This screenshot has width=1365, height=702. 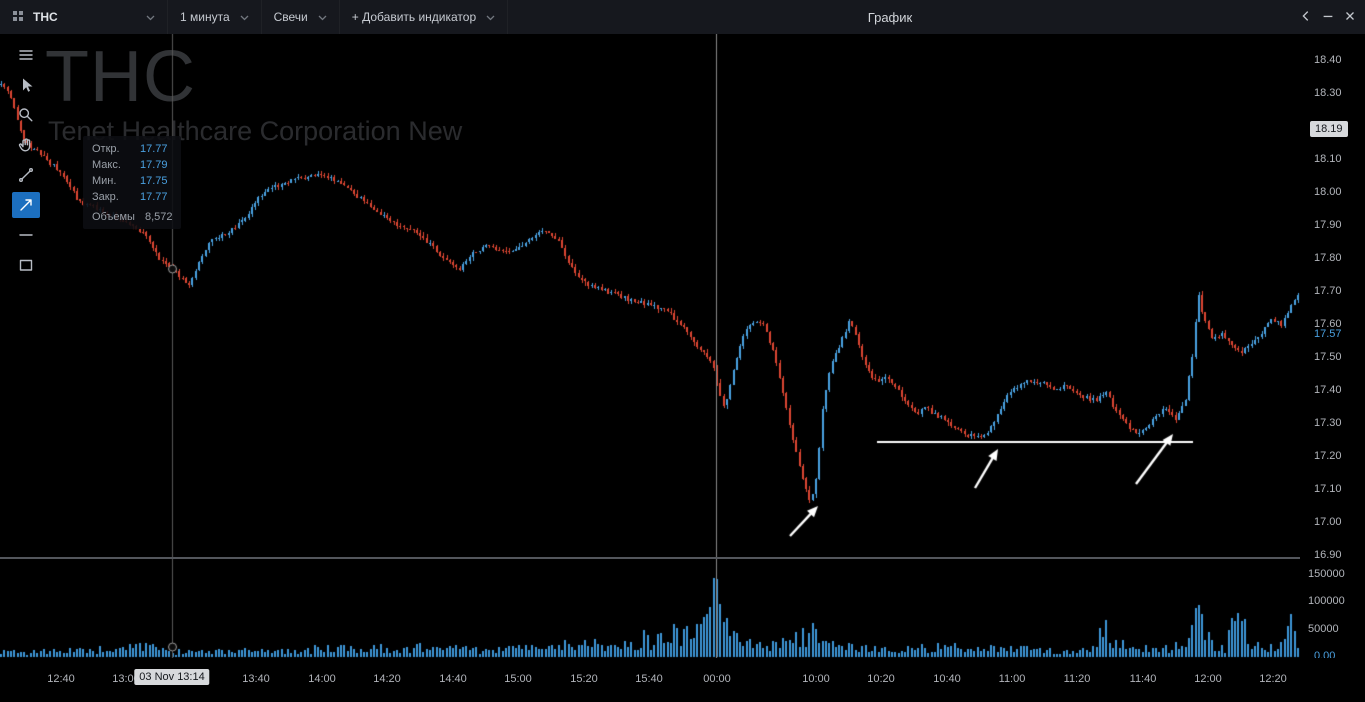 What do you see at coordinates (132, 197) in the screenshot?
I see `legend-close-row: Закр. 17.77` at bounding box center [132, 197].